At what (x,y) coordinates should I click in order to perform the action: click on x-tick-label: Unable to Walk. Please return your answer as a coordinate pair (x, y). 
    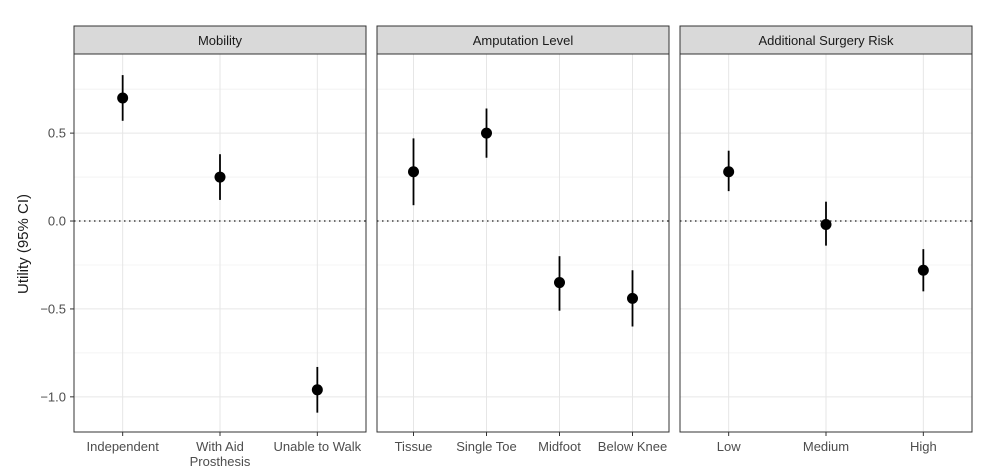
    Looking at the image, I should click on (317, 446).